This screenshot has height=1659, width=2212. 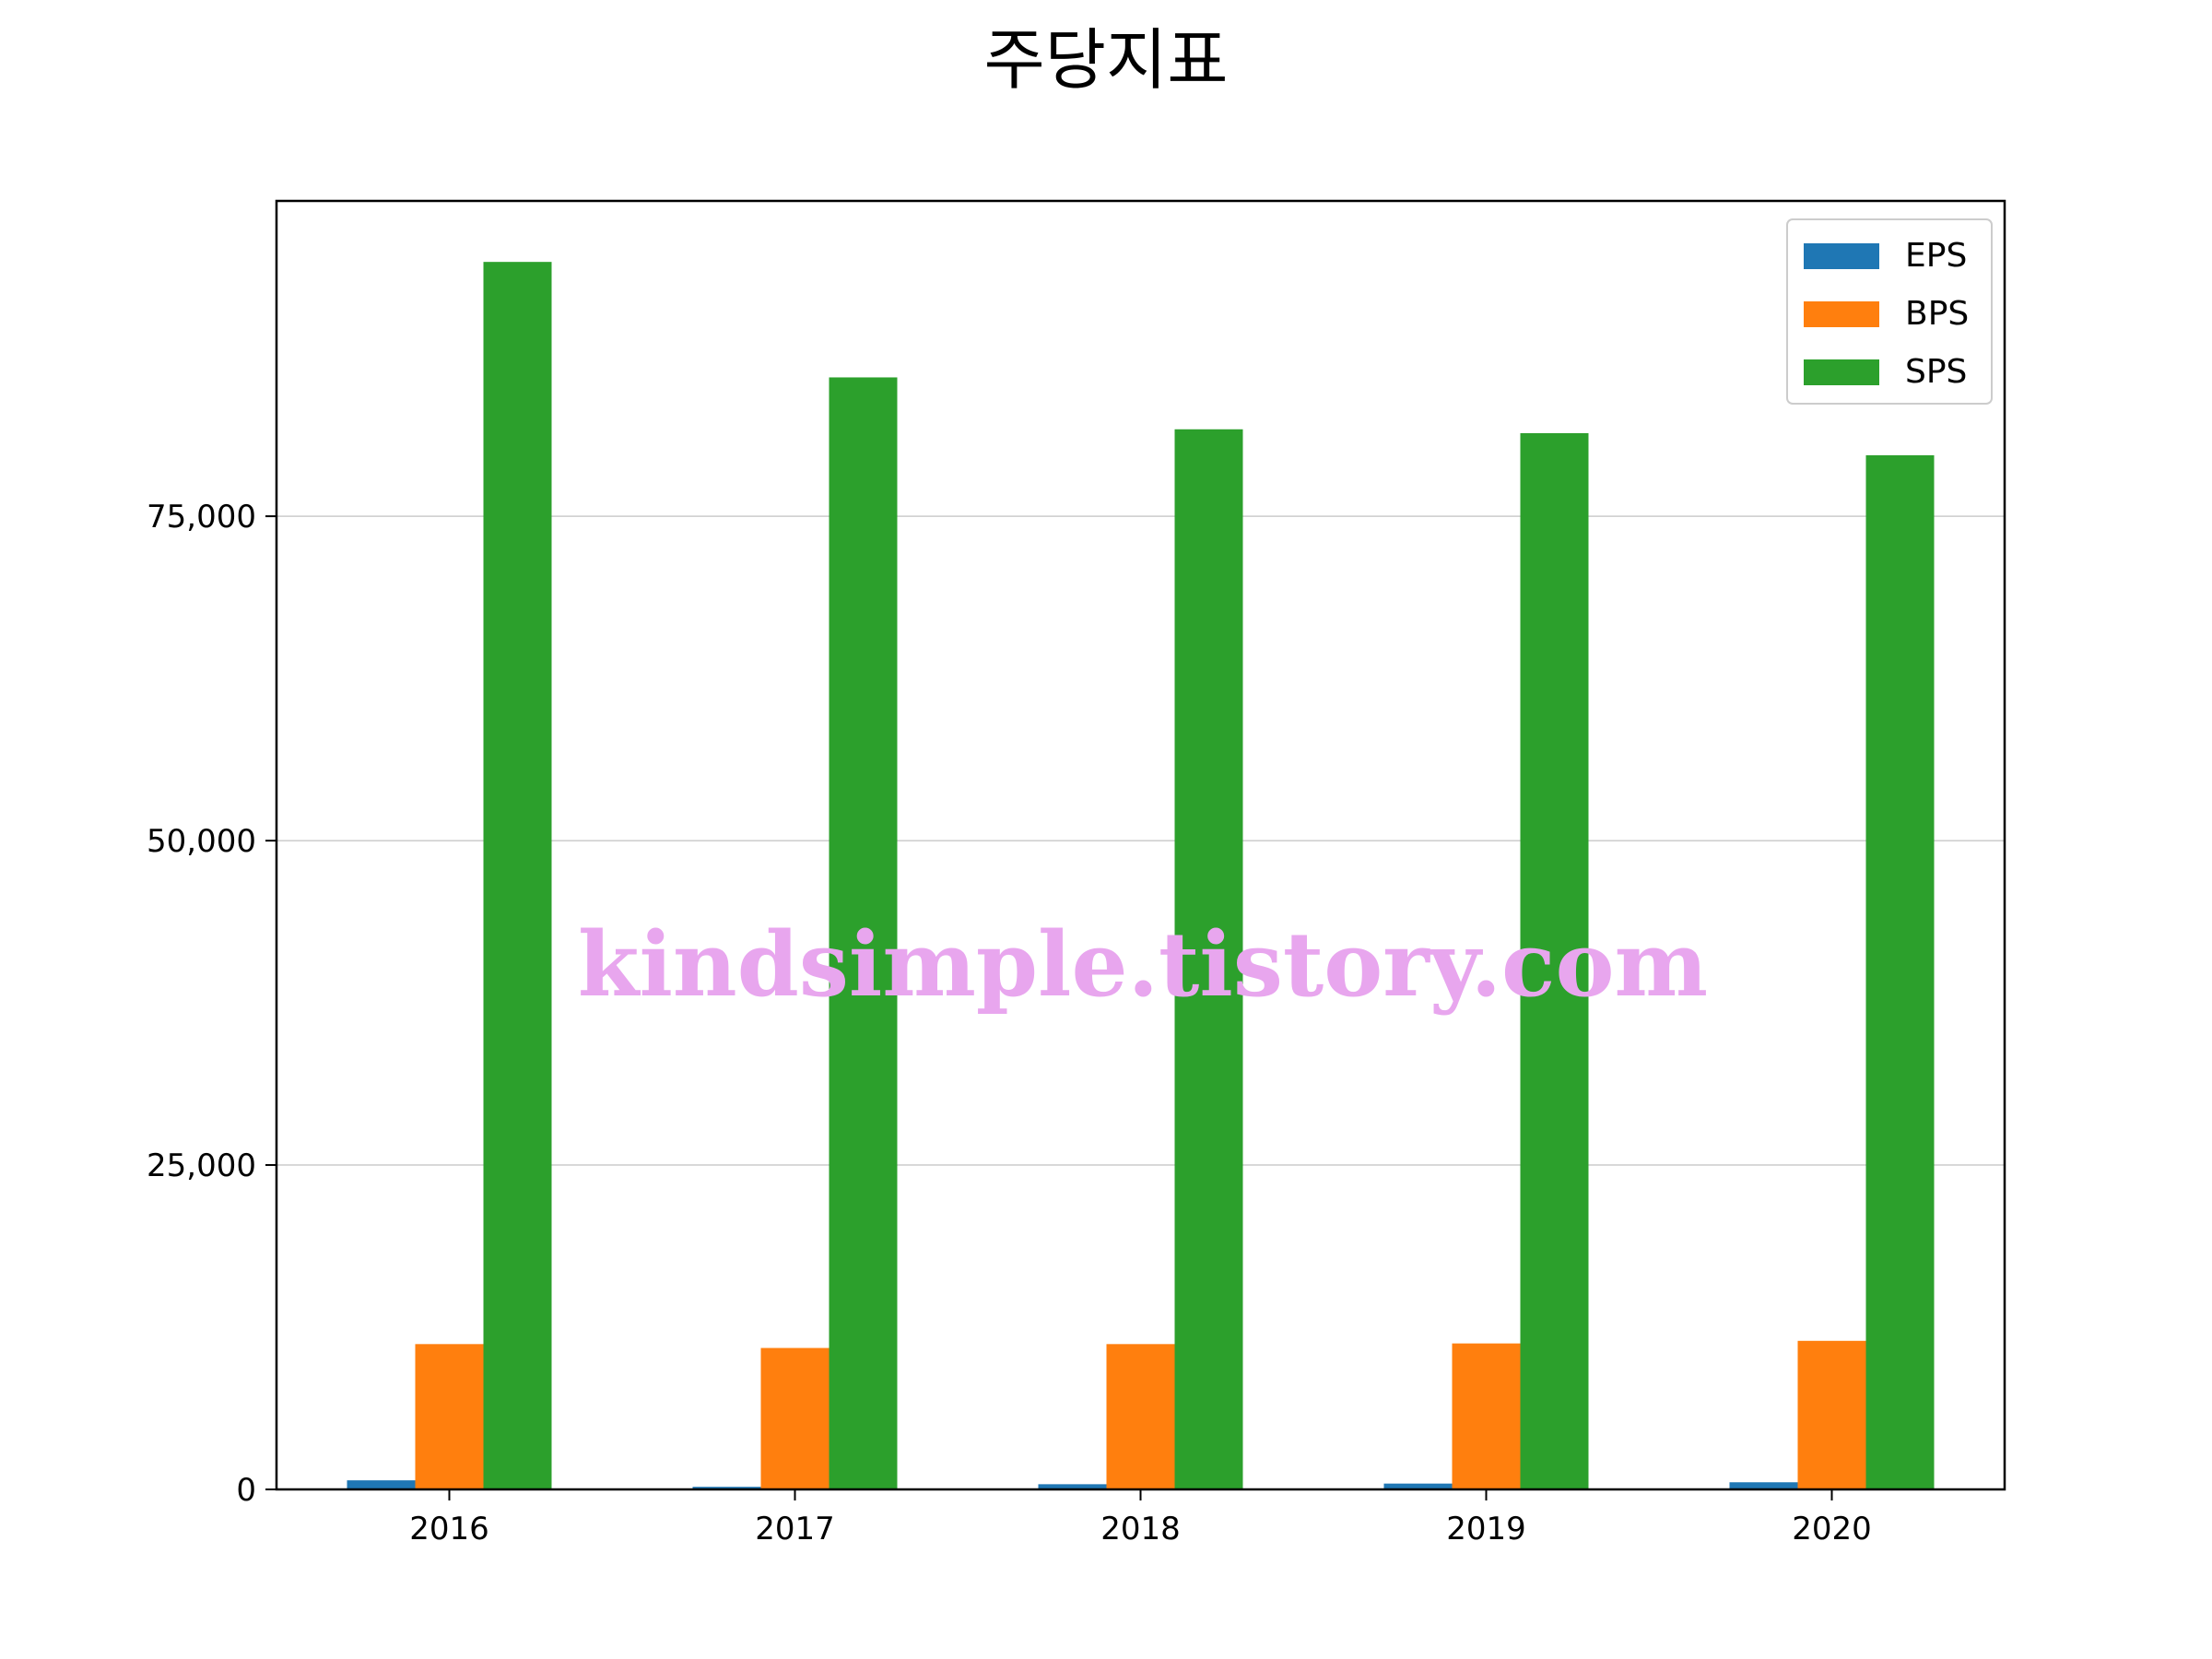 What do you see at coordinates (1554, 961) in the screenshot?
I see `bar-sps-2019` at bounding box center [1554, 961].